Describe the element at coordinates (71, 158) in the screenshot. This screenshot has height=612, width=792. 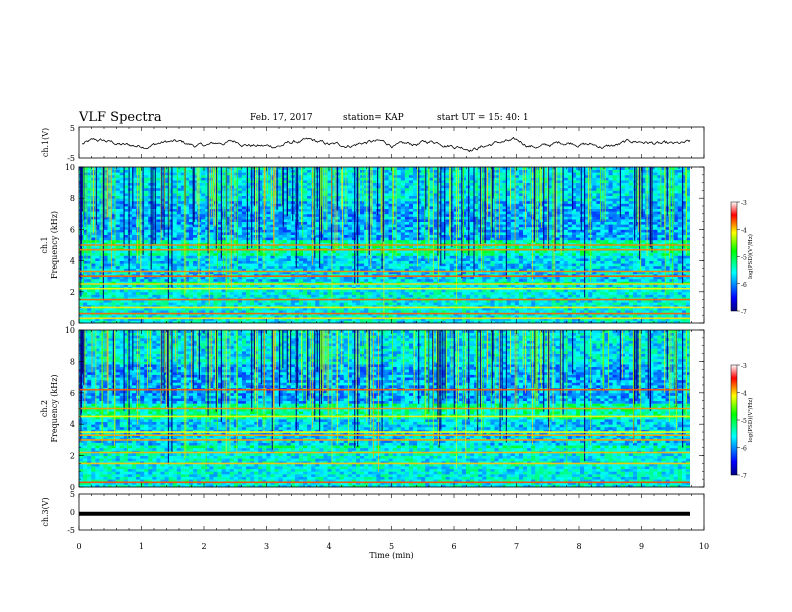
I see `y-tick-label: -5` at that location.